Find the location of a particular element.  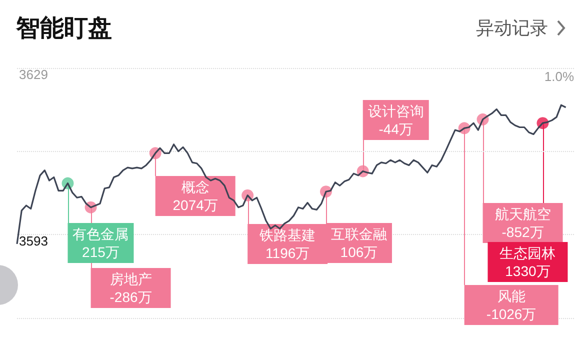

annotation: 有色金属 215万 is located at coordinates (100, 243).